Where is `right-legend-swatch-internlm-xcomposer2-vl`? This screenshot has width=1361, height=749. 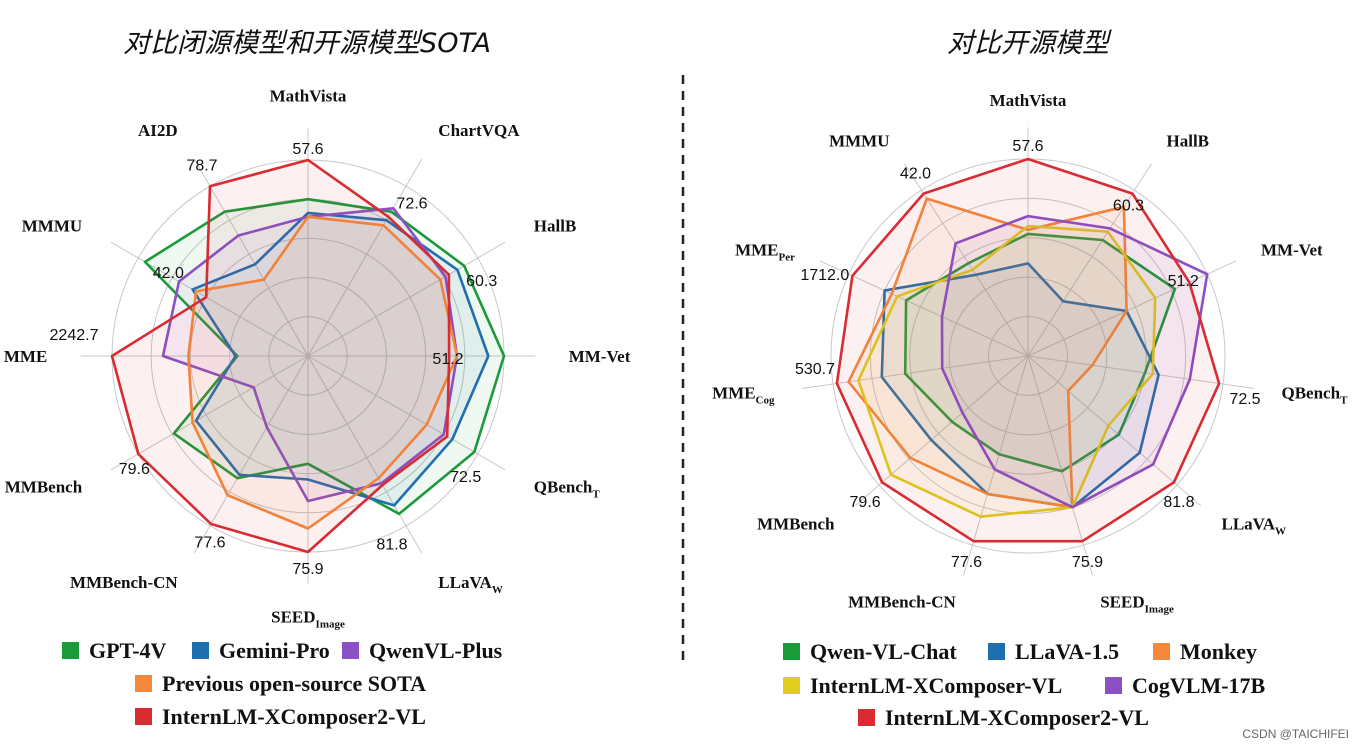 right-legend-swatch-internlm-xcomposer2-vl is located at coordinates (866, 717).